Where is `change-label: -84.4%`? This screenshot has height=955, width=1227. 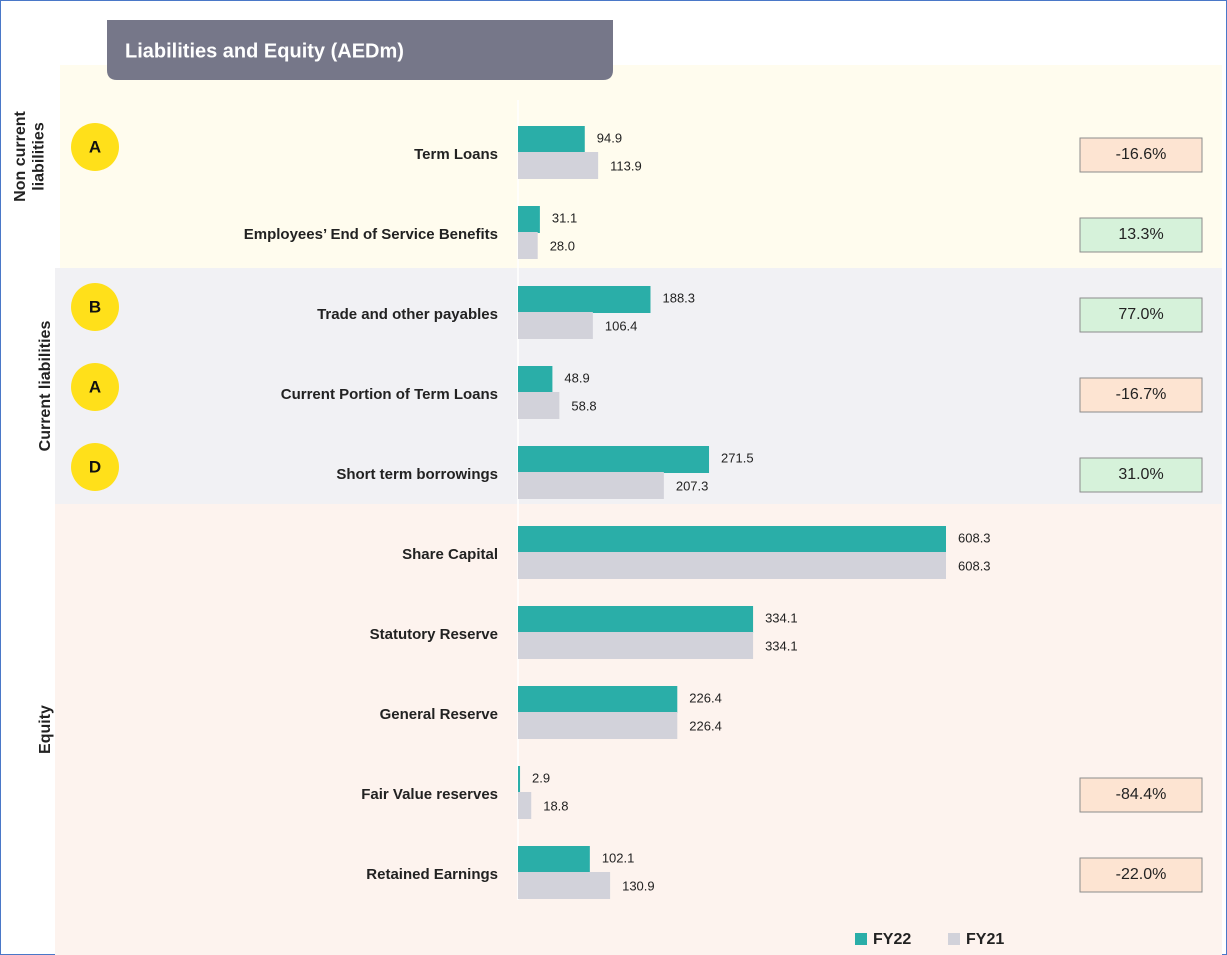
change-label: -84.4% is located at coordinates (1141, 794).